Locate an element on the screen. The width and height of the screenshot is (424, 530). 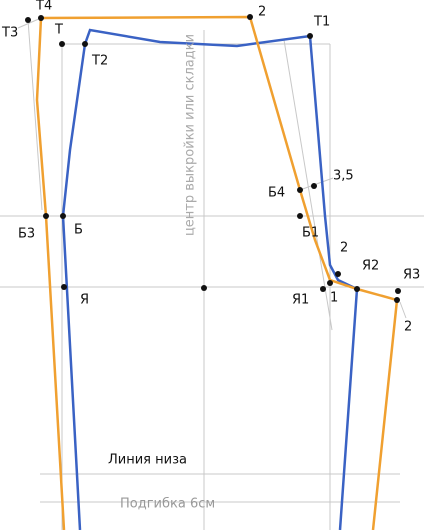
point-label: Б1 is located at coordinates (310, 233).